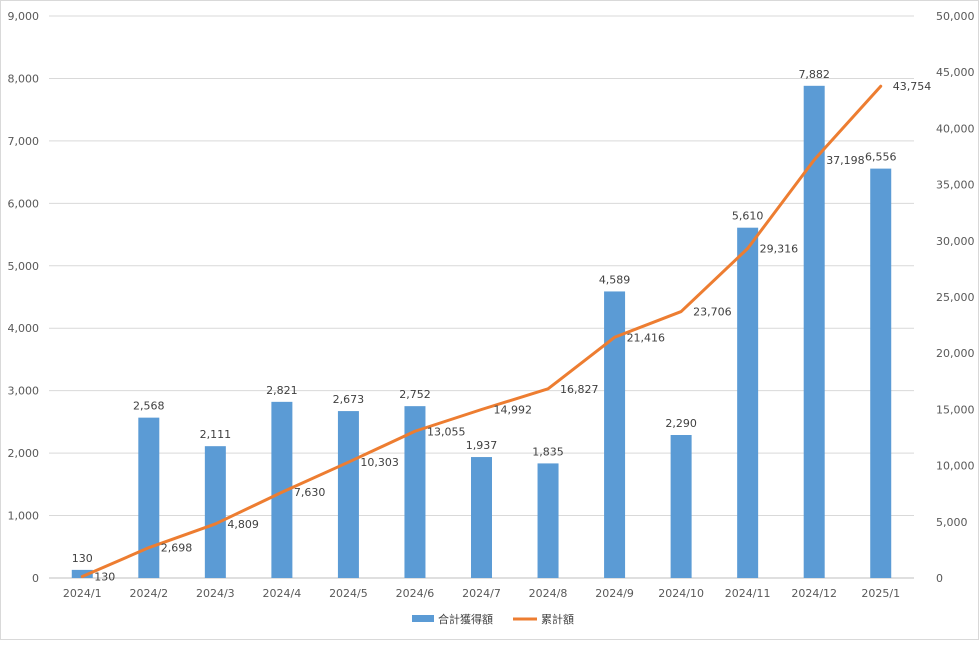 Image resolution: width=979 pixels, height=645 pixels. I want to click on bar-data-label: 2,673, so click(349, 399).